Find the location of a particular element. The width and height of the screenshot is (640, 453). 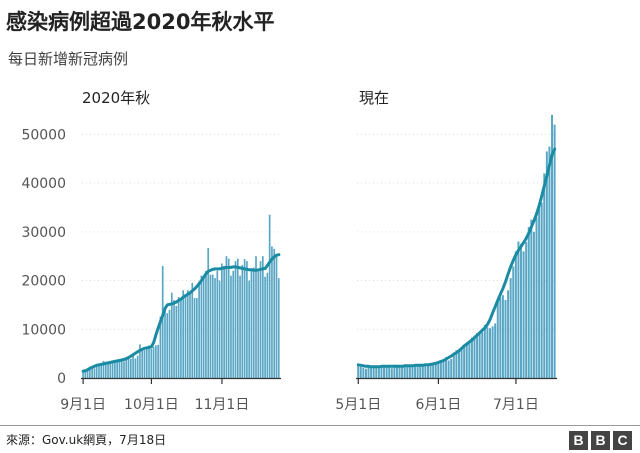

x-tick-label: 6月1日 is located at coordinates (438, 405).